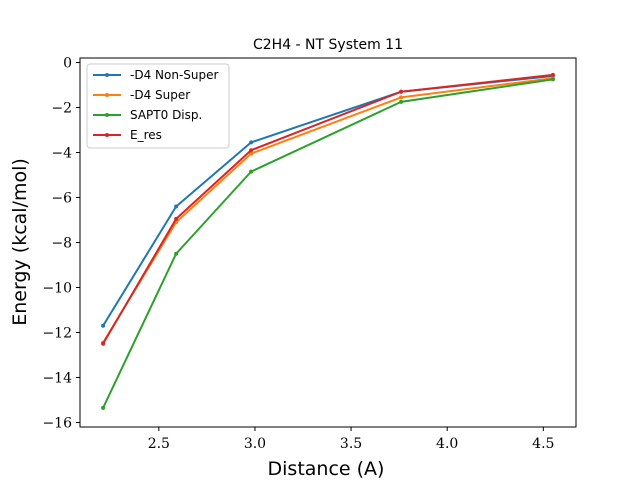 The height and width of the screenshot is (480, 640). I want to click on chart-title: C2H4 - NT System 11, so click(328, 45).